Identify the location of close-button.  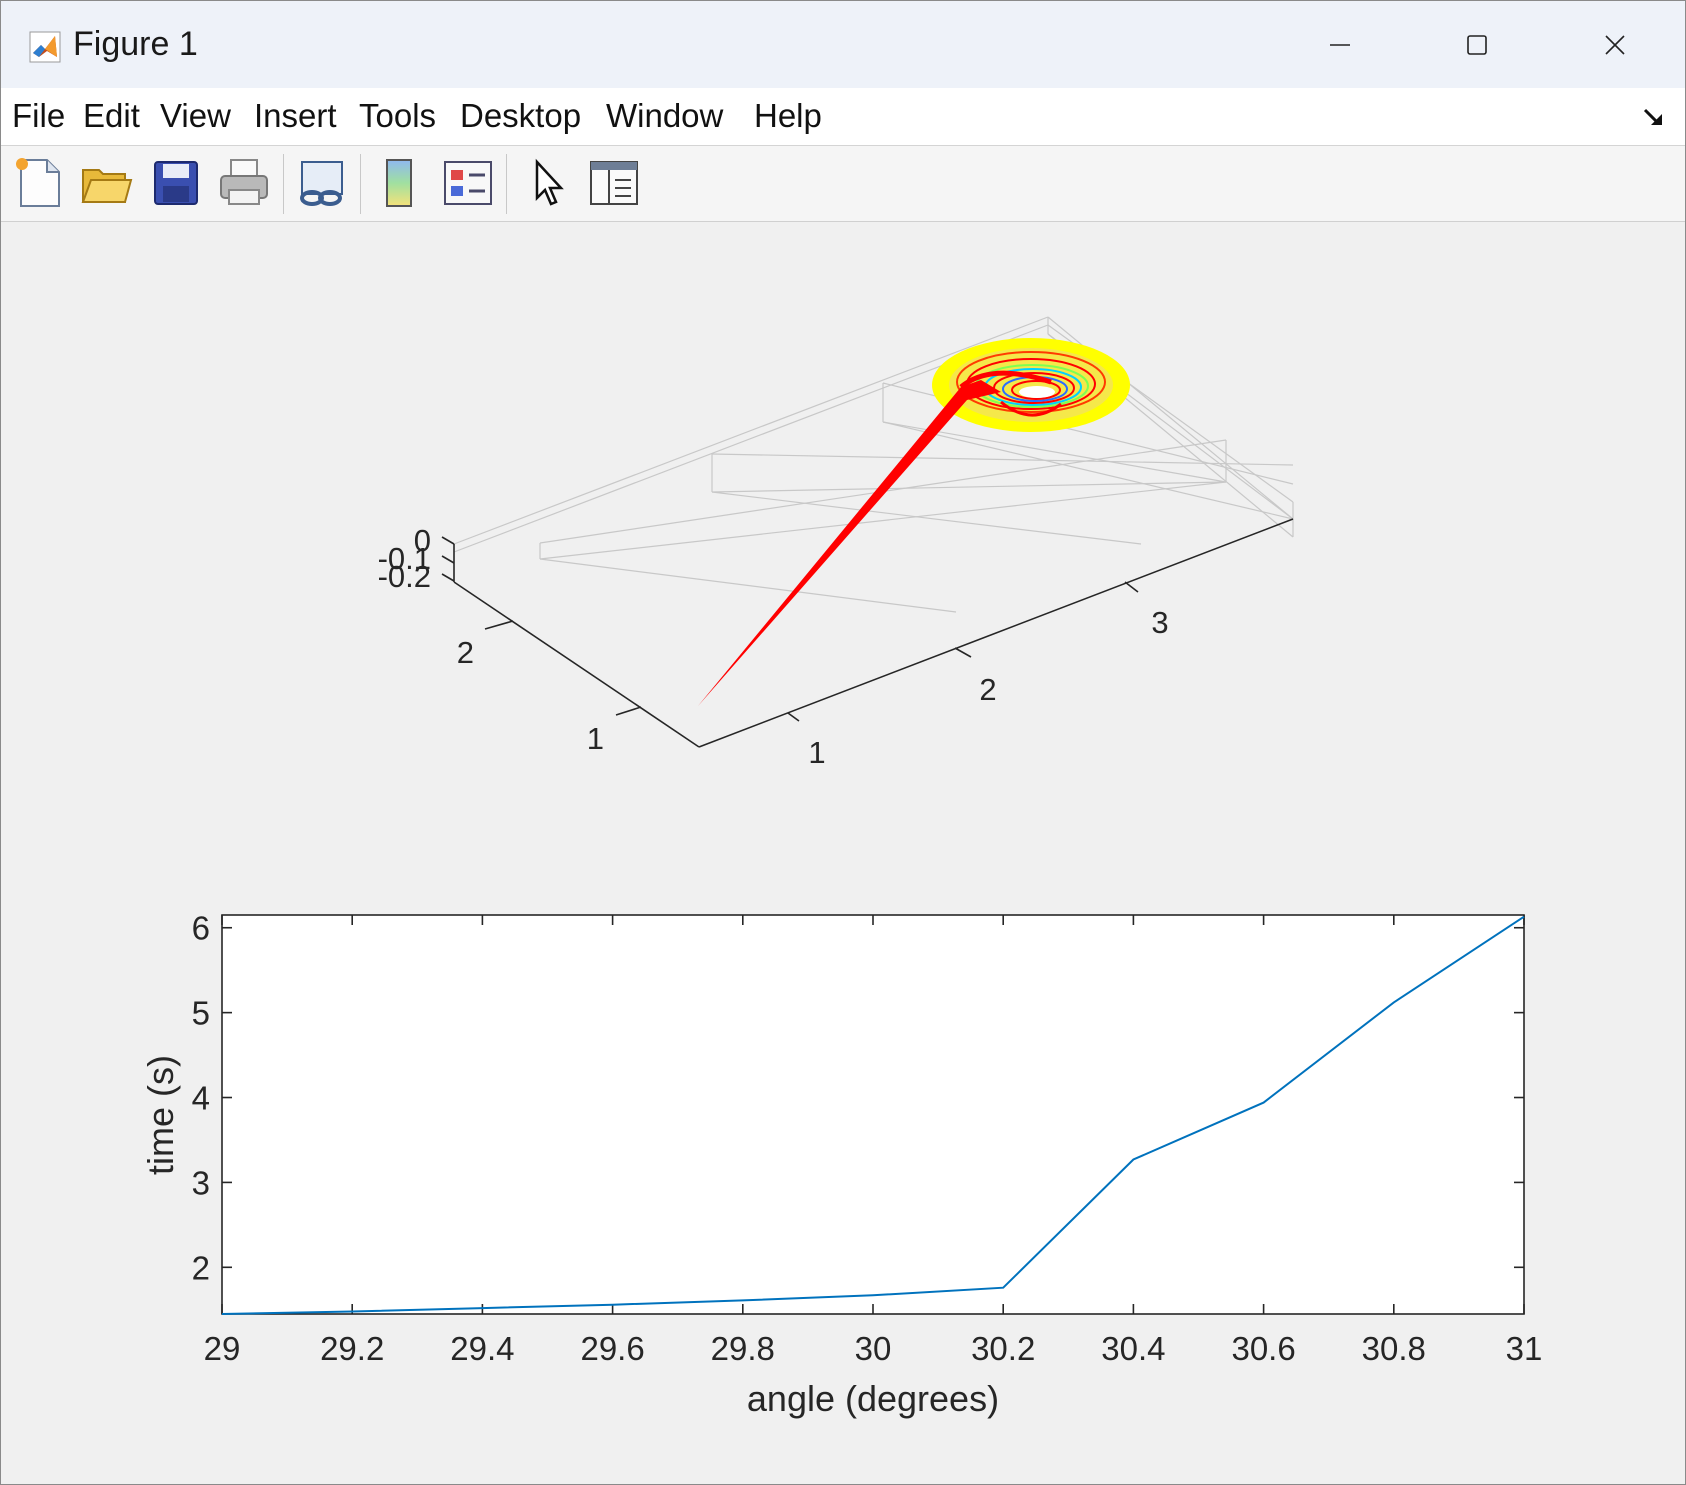
(1614, 44).